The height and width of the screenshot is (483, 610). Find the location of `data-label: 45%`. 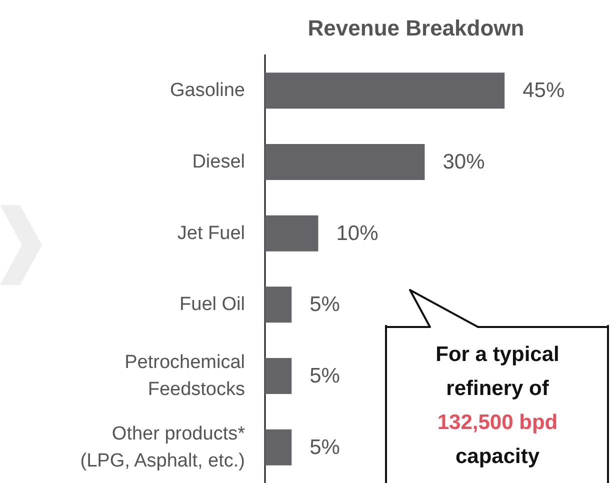

data-label: 45% is located at coordinates (543, 90).